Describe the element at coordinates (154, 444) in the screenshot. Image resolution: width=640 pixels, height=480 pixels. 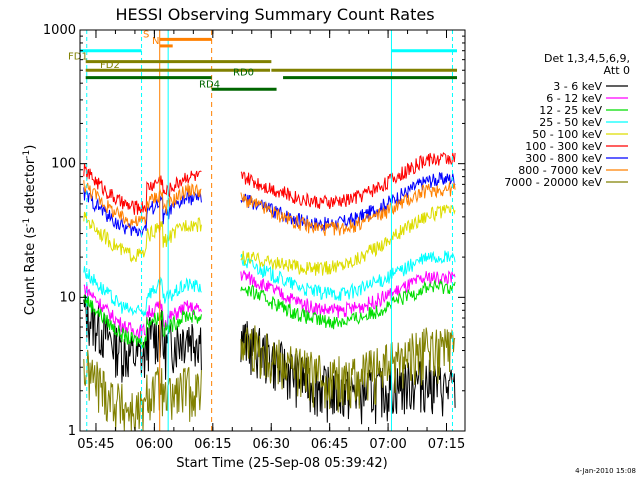
I see `x-tick-label: 06:00` at that location.